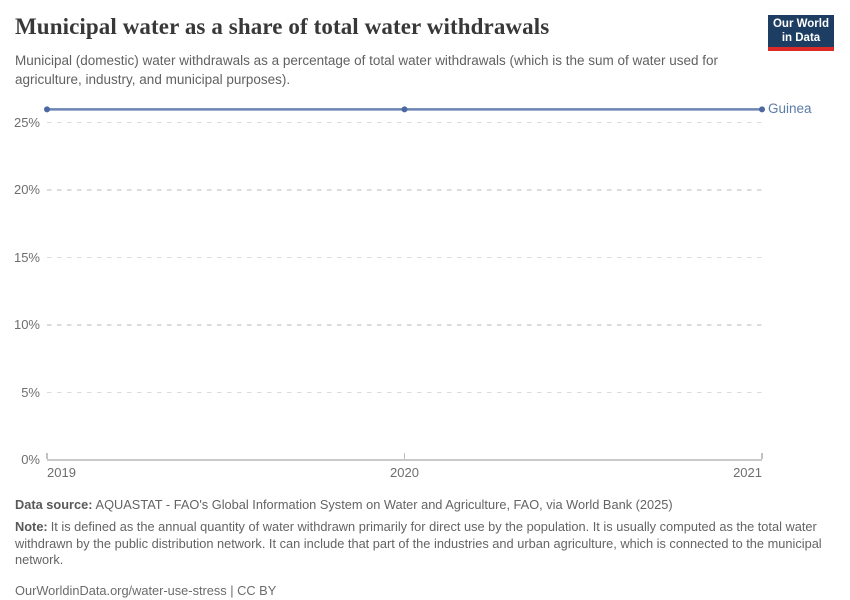 This screenshot has width=850, height=600. What do you see at coordinates (404, 460) in the screenshot?
I see `x-axis-line` at bounding box center [404, 460].